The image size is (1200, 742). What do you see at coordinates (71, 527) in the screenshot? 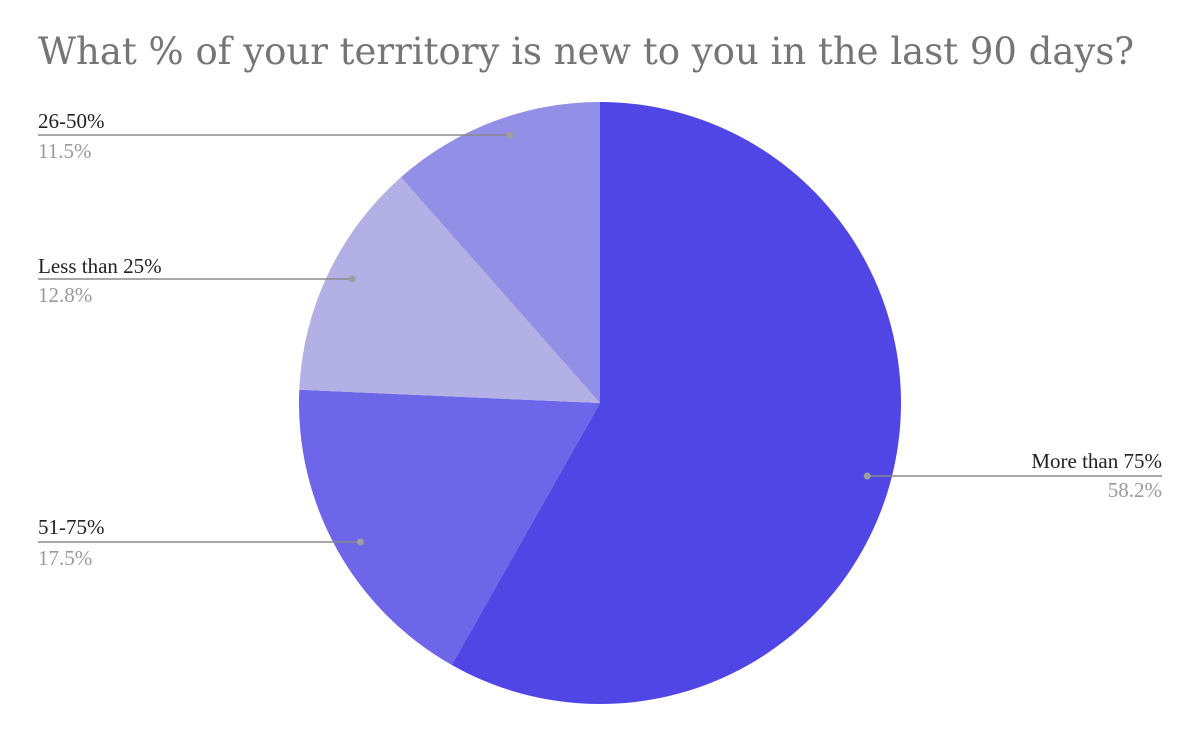
I see `slice-label: 51-75%` at bounding box center [71, 527].